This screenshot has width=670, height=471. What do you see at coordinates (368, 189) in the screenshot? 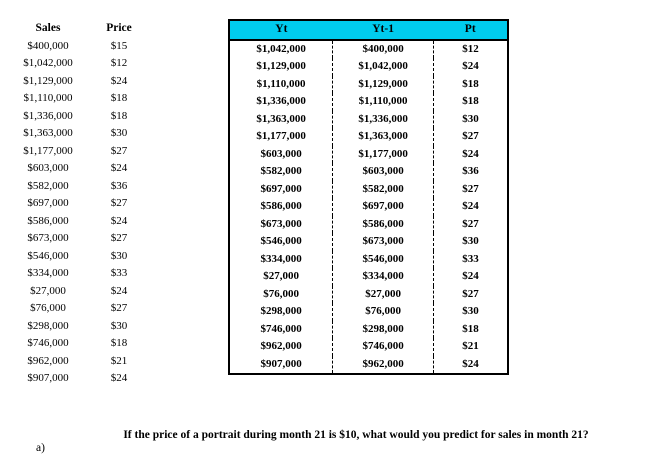
I see `lag-row: $697,000 $582,000 $27` at bounding box center [368, 189].